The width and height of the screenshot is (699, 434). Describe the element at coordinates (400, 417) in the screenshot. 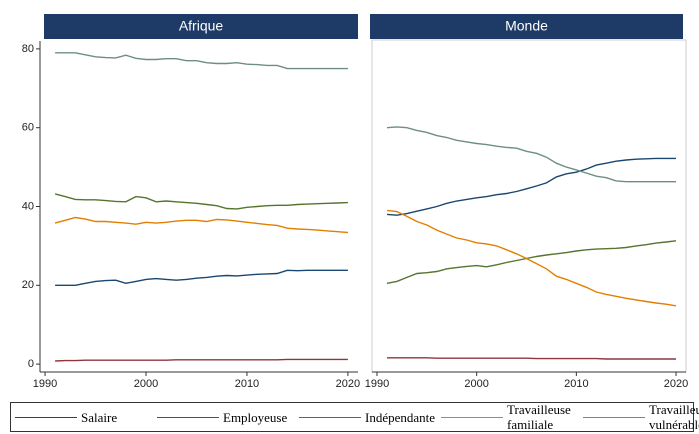

I see `legend-label: Indépendante` at that location.